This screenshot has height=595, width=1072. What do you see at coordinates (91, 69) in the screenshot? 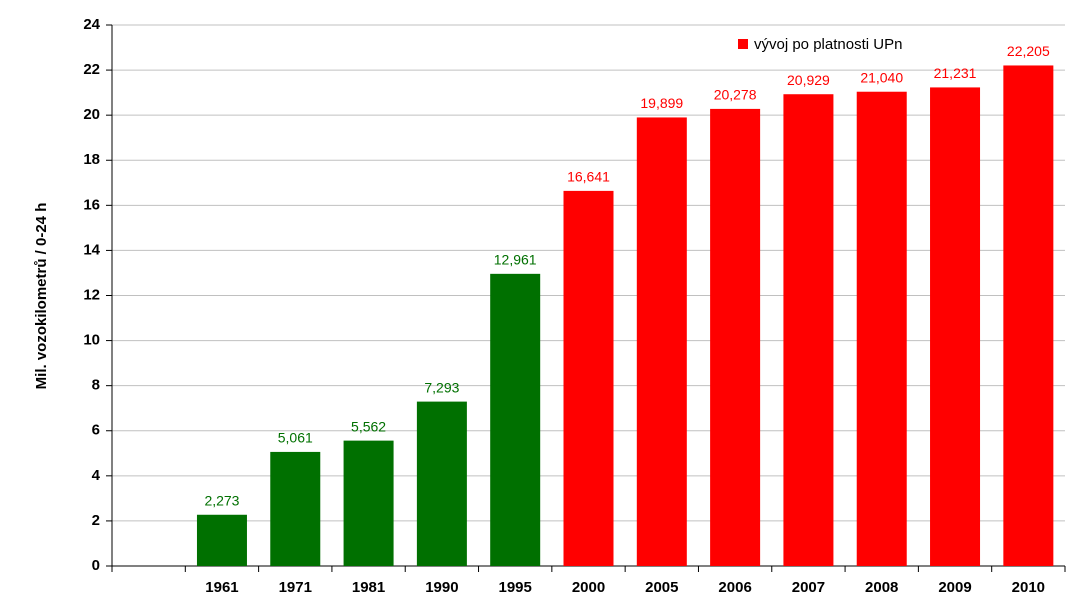
I see `y-tick-label: 22` at bounding box center [91, 69].